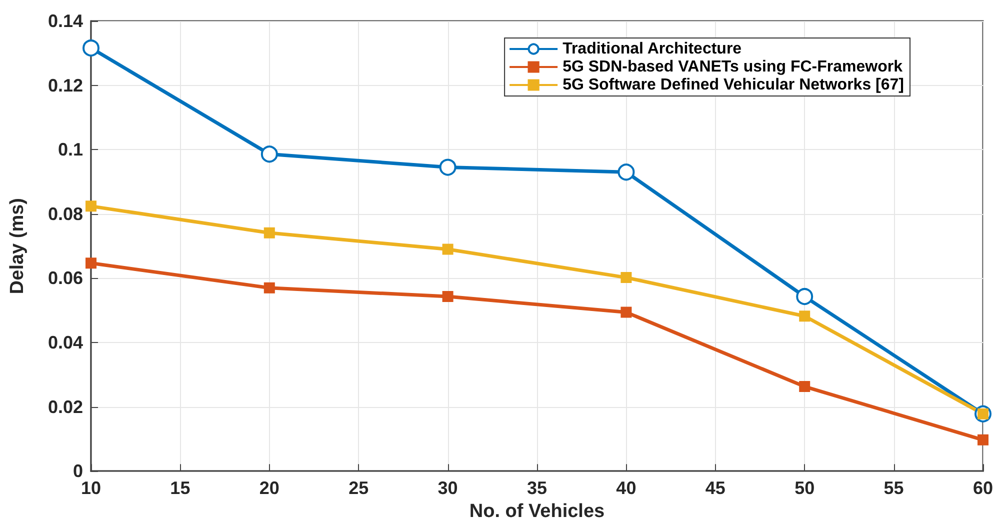  What do you see at coordinates (180, 488) in the screenshot?
I see `x-tick-label: 15` at bounding box center [180, 488].